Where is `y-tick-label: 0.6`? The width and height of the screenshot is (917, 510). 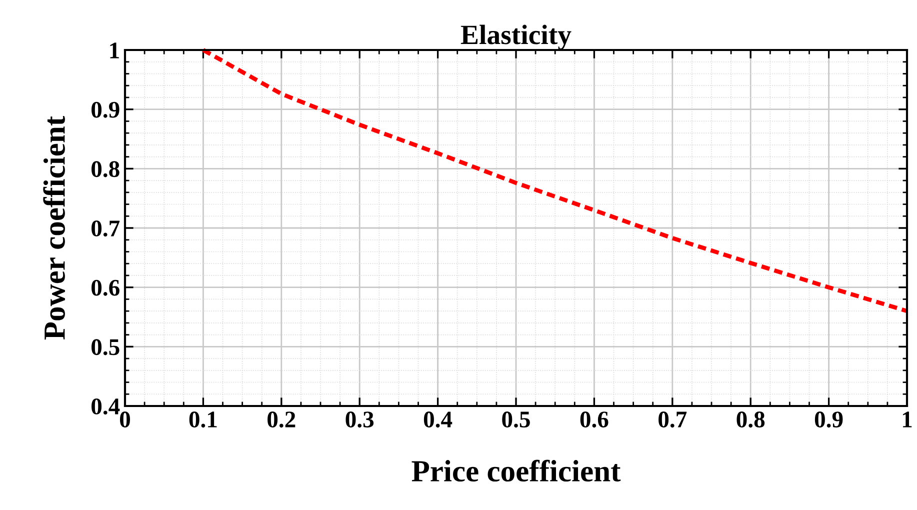
y-tick-label: 0.6 is located at coordinates (106, 288).